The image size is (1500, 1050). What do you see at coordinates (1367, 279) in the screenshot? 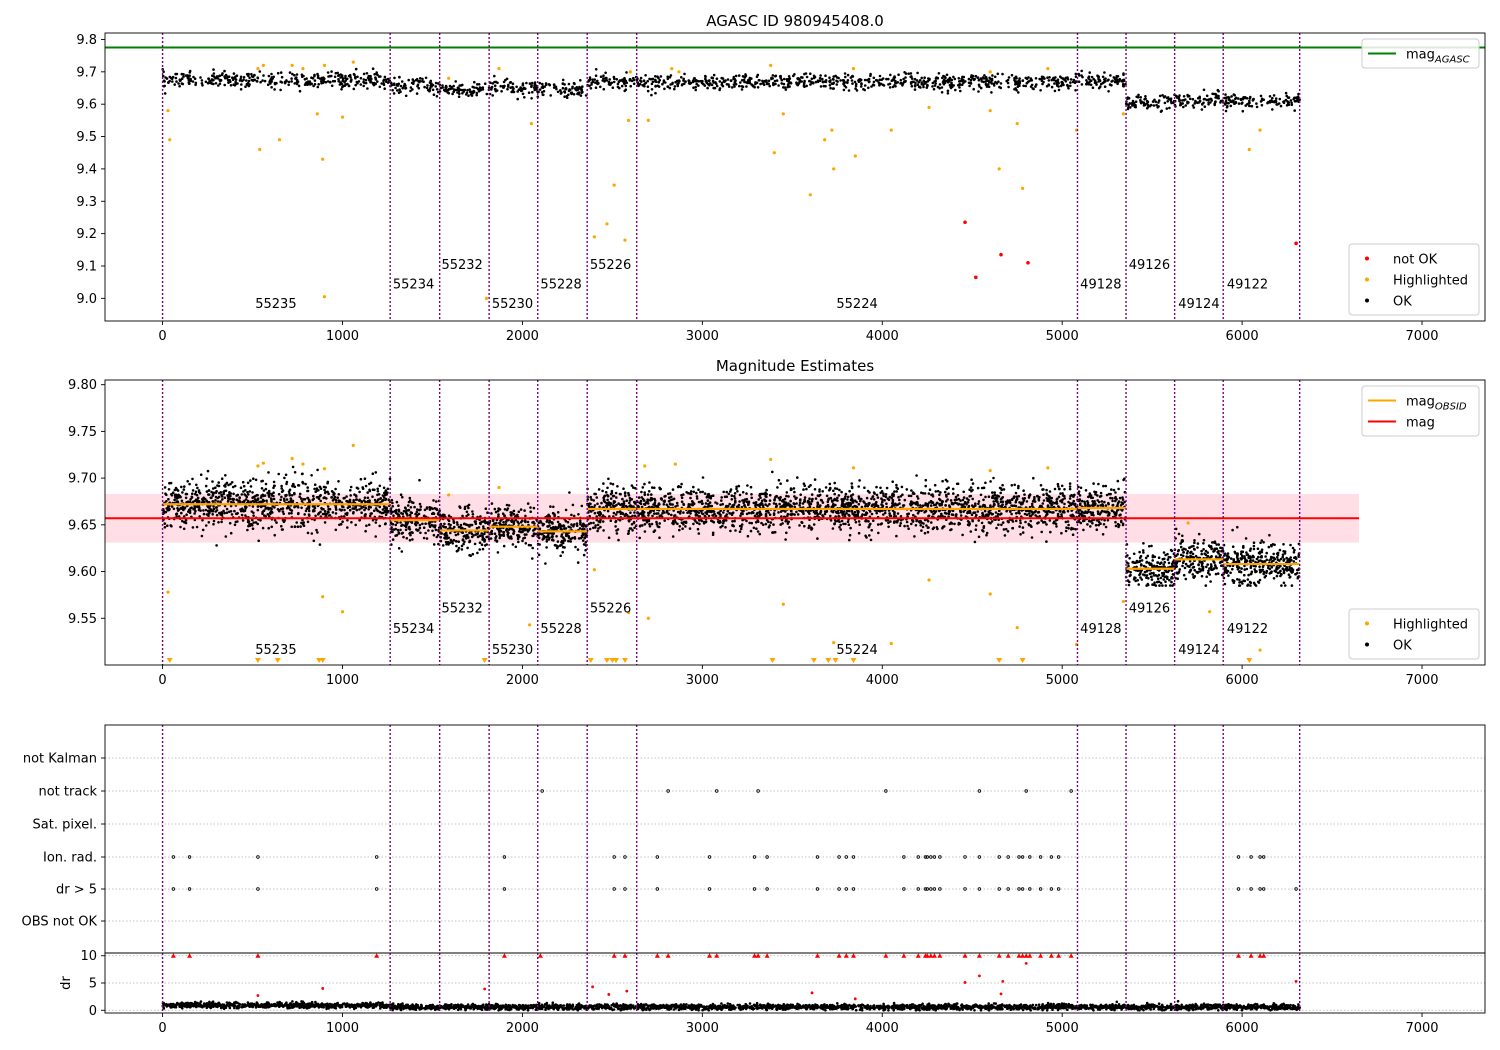
I see `panel-agasc-legend-swatch` at bounding box center [1367, 279].